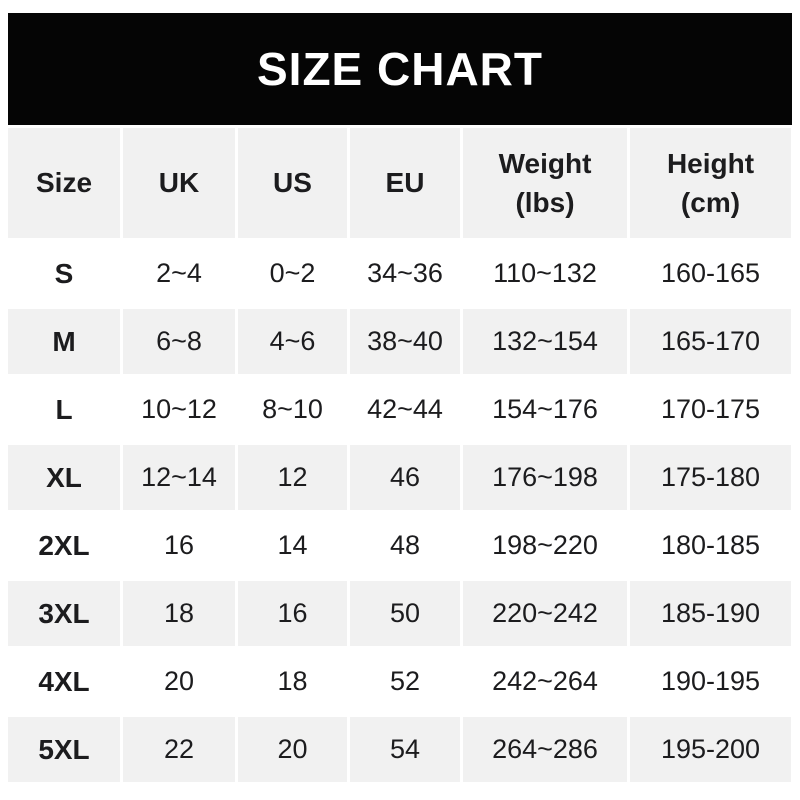  Describe the element at coordinates (179, 477) in the screenshot. I see `cell-uk: 12~14` at that location.